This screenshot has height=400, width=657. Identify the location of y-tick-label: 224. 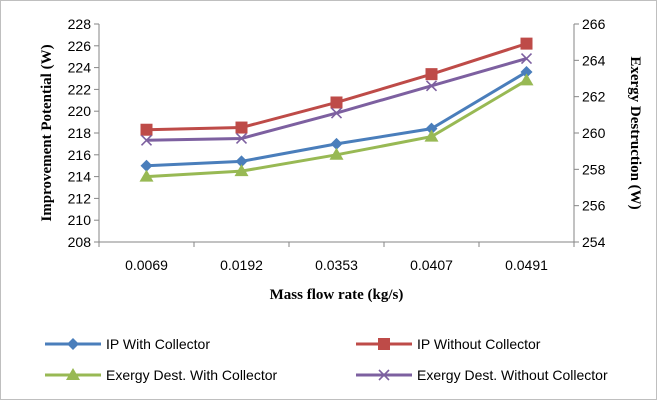
(80, 68).